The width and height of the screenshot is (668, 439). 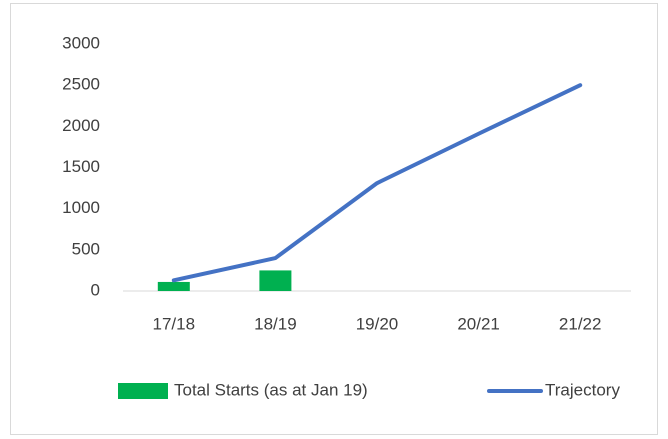 I want to click on y-tick-label: 3000, so click(x=81, y=42).